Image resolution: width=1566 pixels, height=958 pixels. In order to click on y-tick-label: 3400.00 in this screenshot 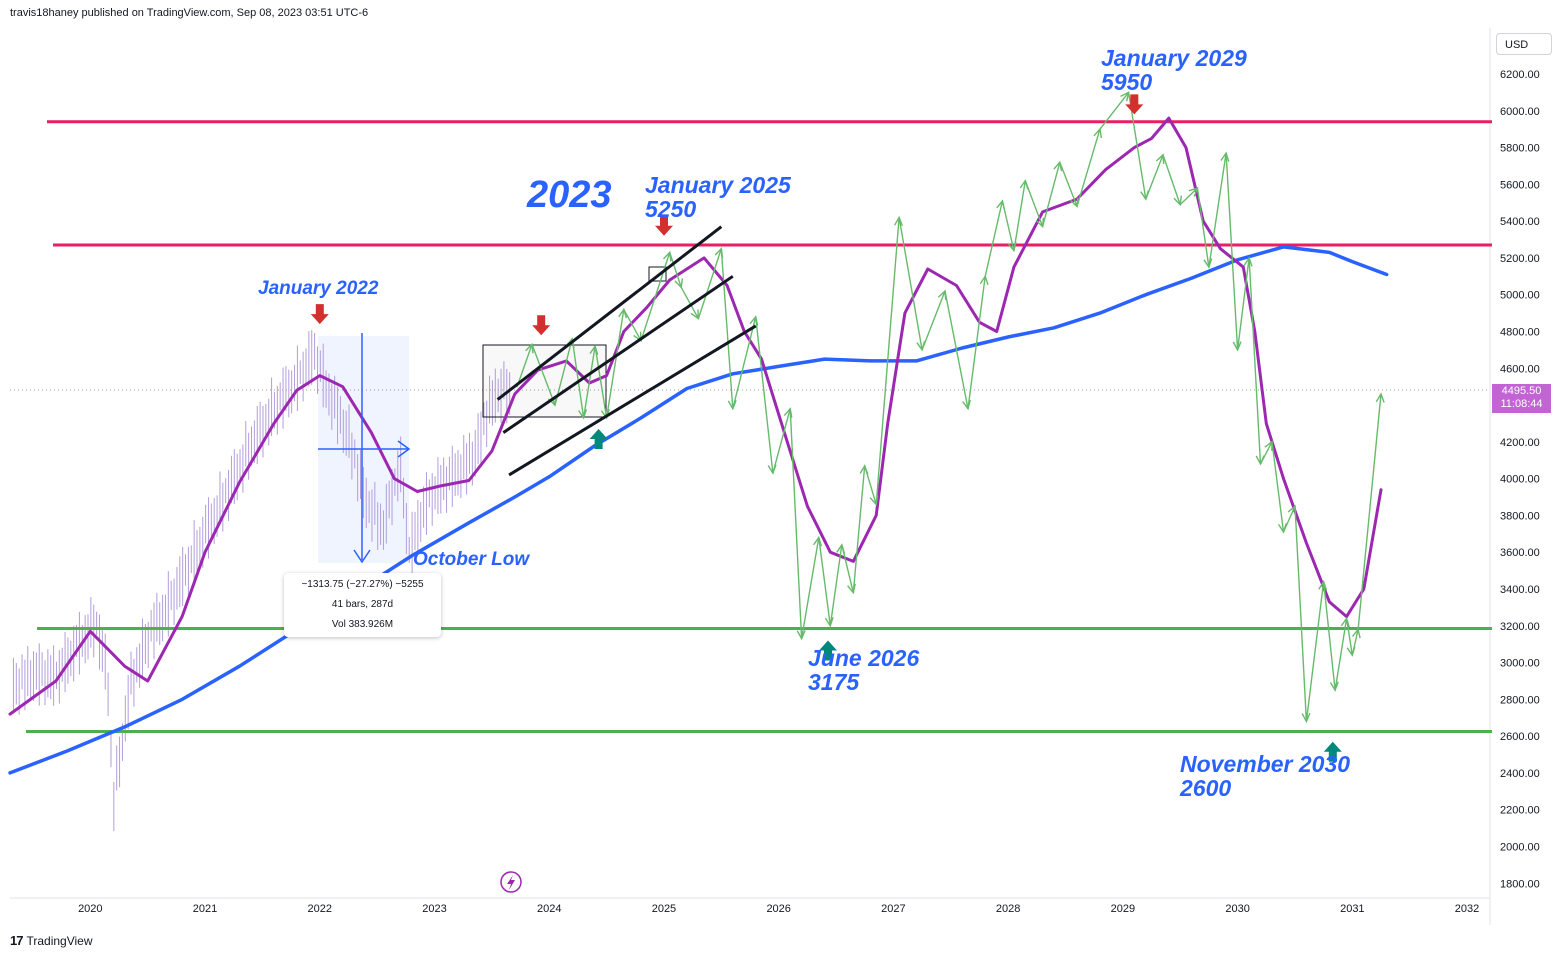, I will do `click(1520, 590)`.